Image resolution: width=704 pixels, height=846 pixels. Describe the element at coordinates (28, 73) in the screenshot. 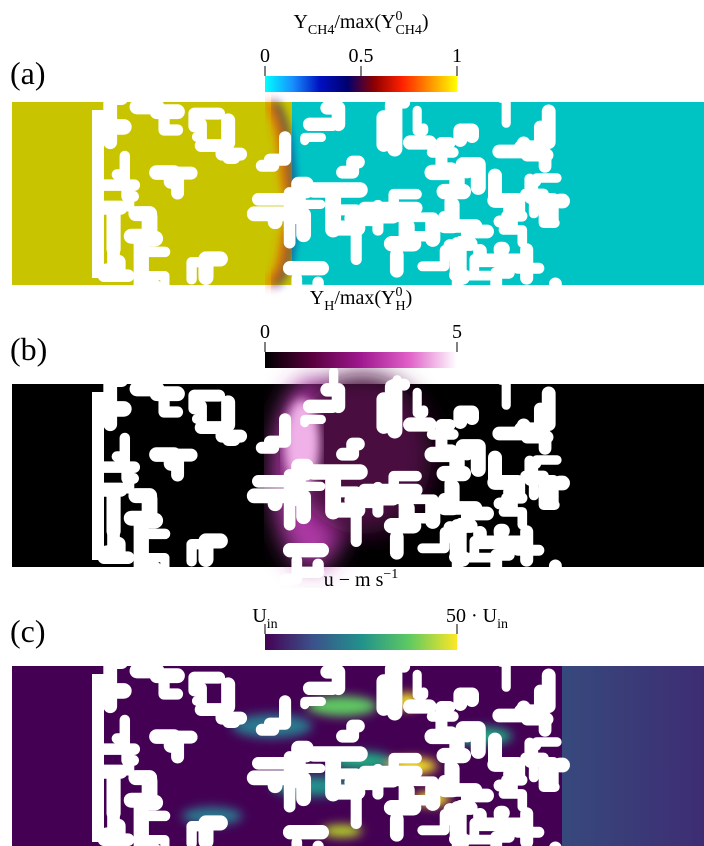

I see `panel-label: (a)` at that location.